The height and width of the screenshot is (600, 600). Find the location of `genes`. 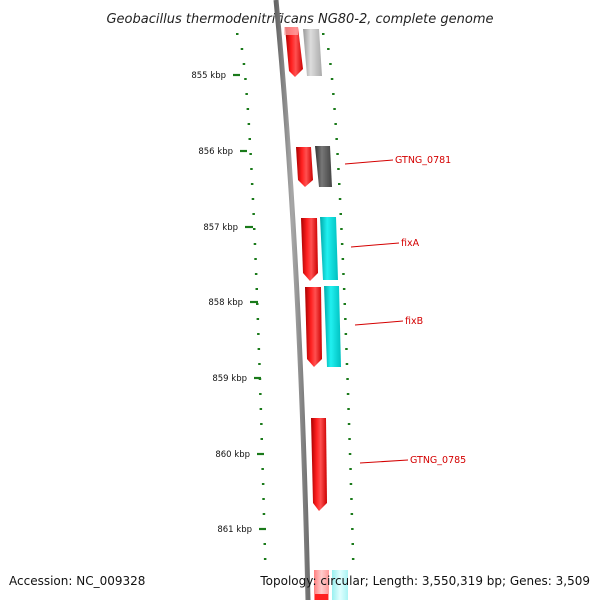

genes is located at coordinates (316, 313).